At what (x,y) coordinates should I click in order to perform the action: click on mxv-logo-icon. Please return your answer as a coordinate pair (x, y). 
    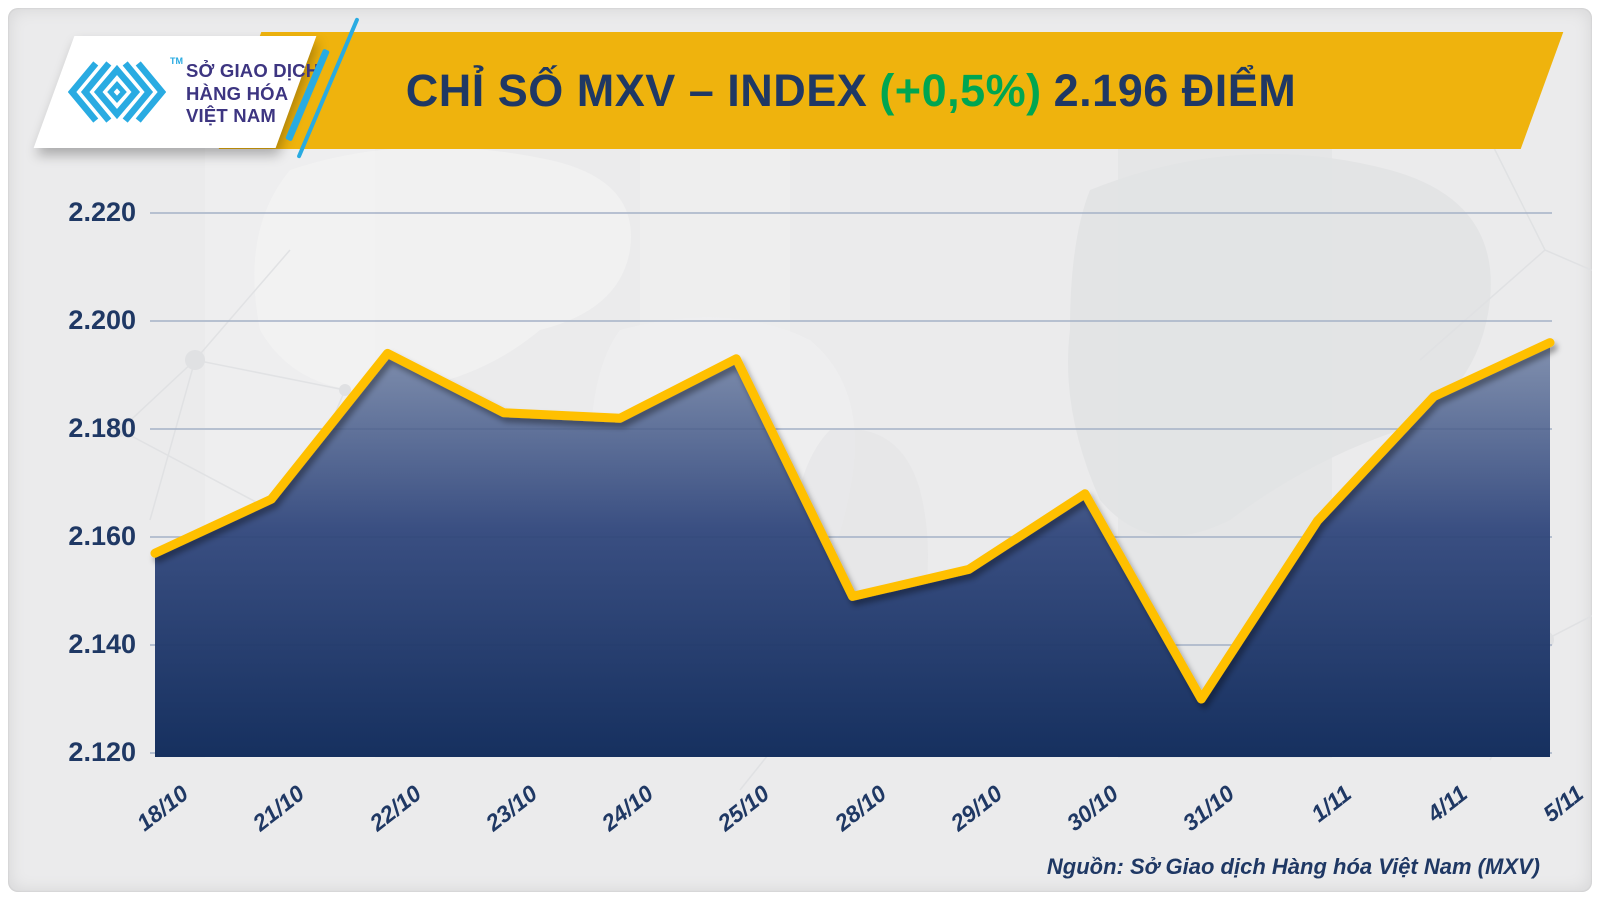
    Looking at the image, I should click on (117, 92).